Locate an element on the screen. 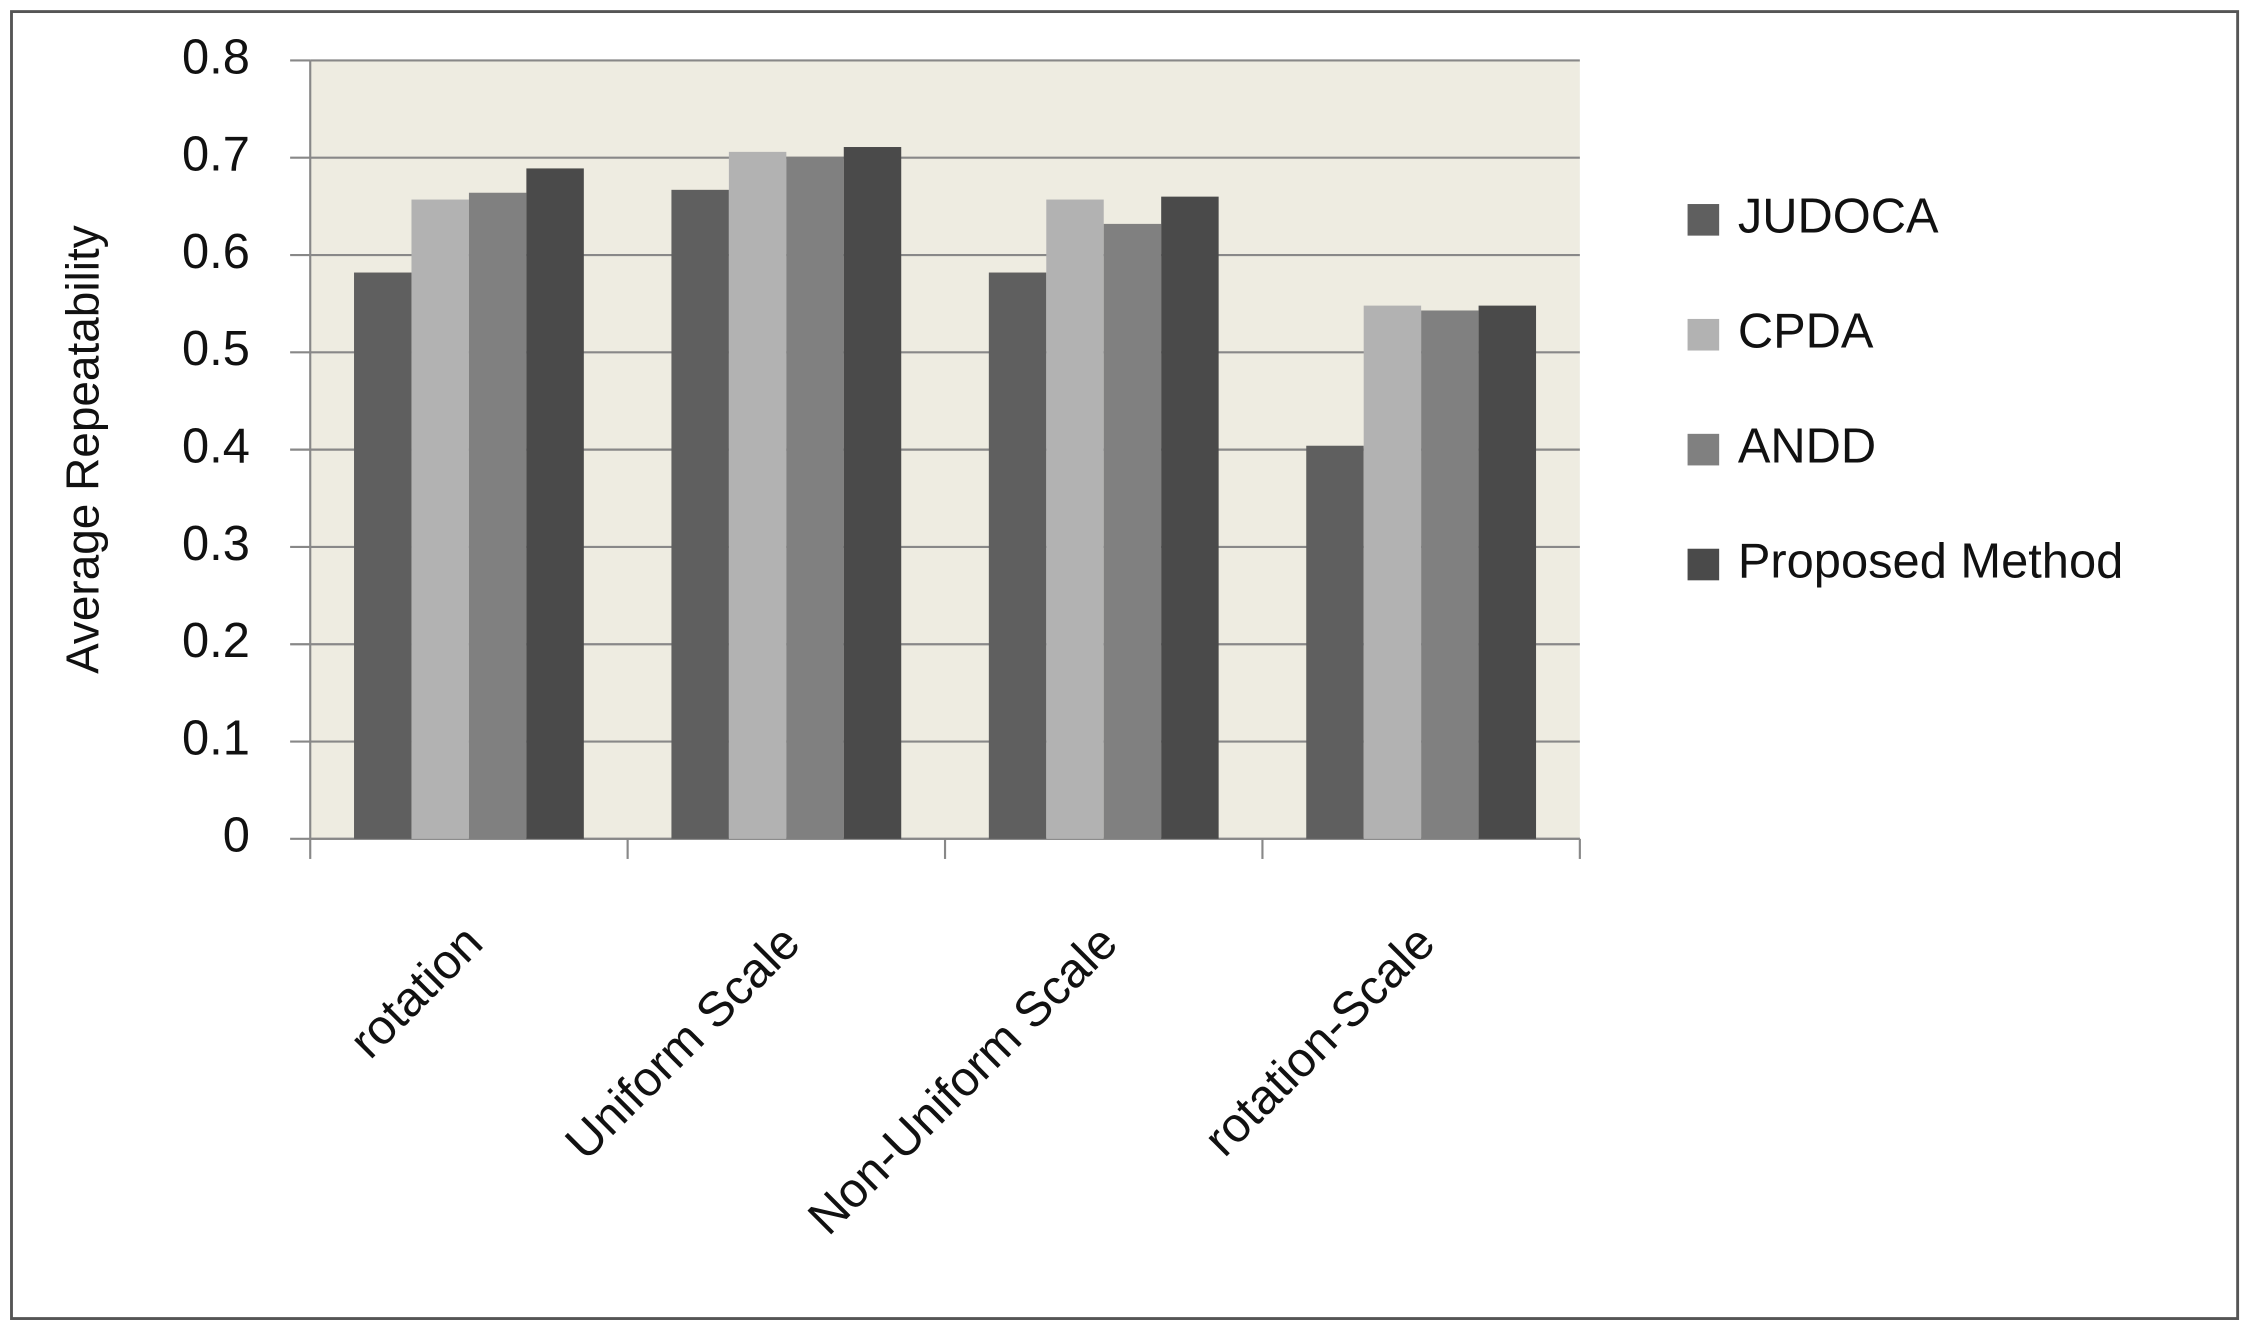  legend-label: JUDOCA is located at coordinates (1838, 217).